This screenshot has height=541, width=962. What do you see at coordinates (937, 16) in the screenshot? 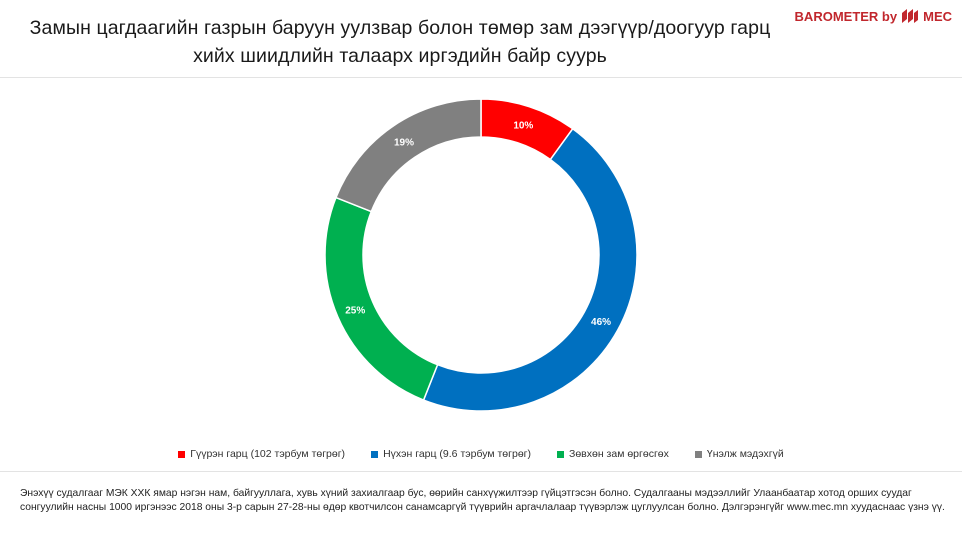
I see `brand-mark: MEC` at bounding box center [937, 16].